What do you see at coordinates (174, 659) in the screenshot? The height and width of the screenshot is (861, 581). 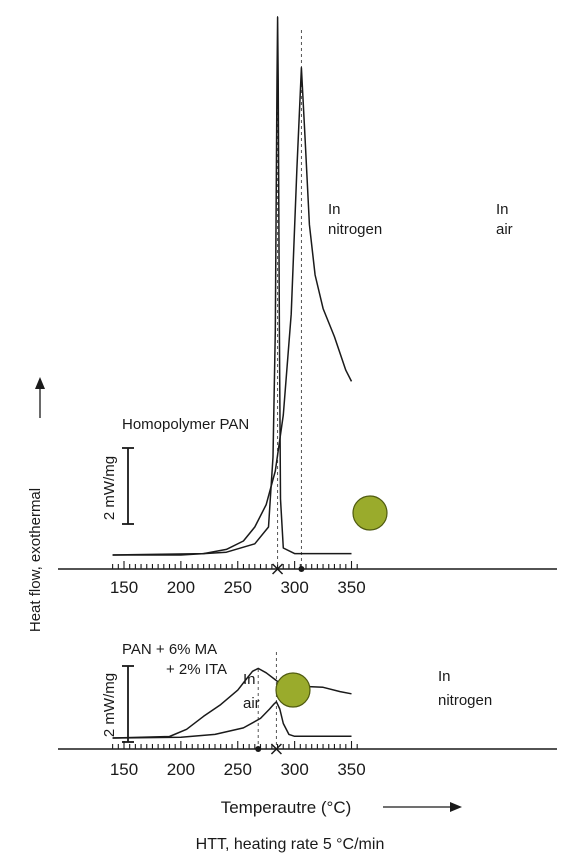 I see `panel-title: PAN + 6% MA + 2% ITA` at bounding box center [174, 659].